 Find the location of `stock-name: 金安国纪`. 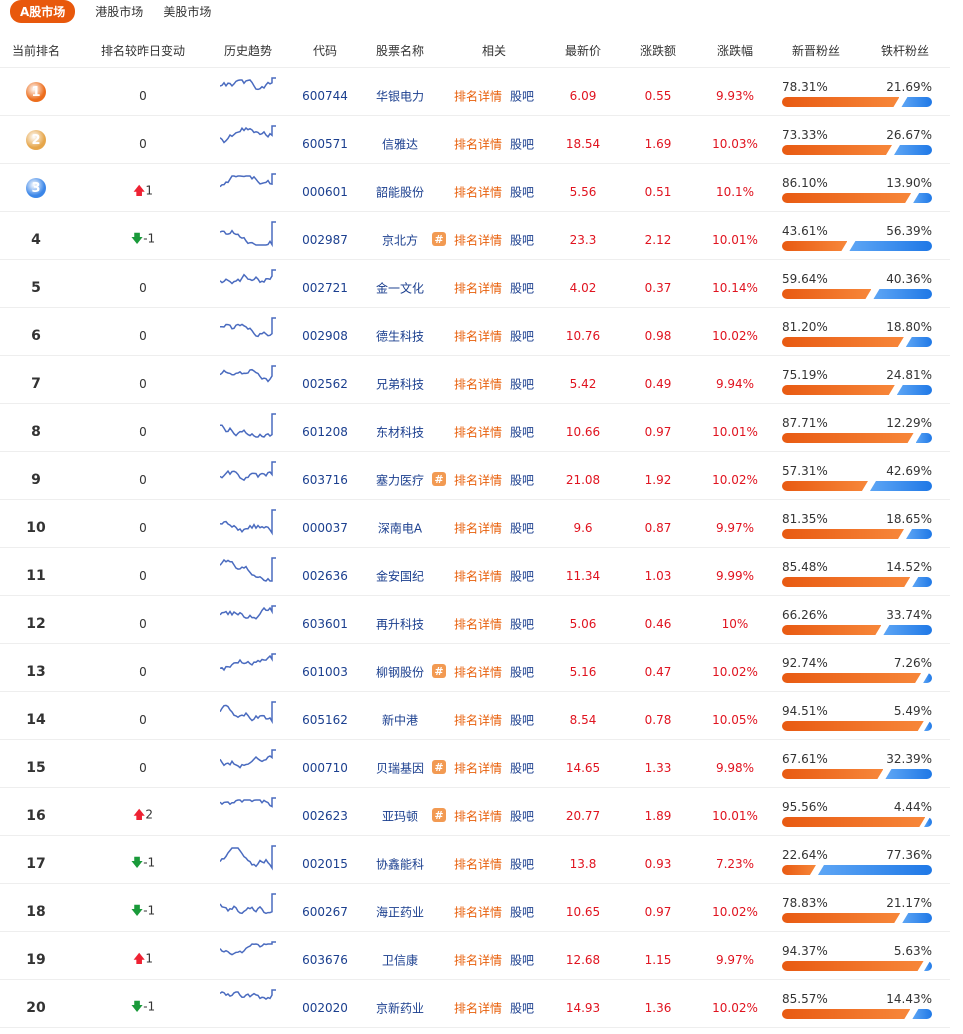

stock-name: 金安国纪 is located at coordinates (400, 576).